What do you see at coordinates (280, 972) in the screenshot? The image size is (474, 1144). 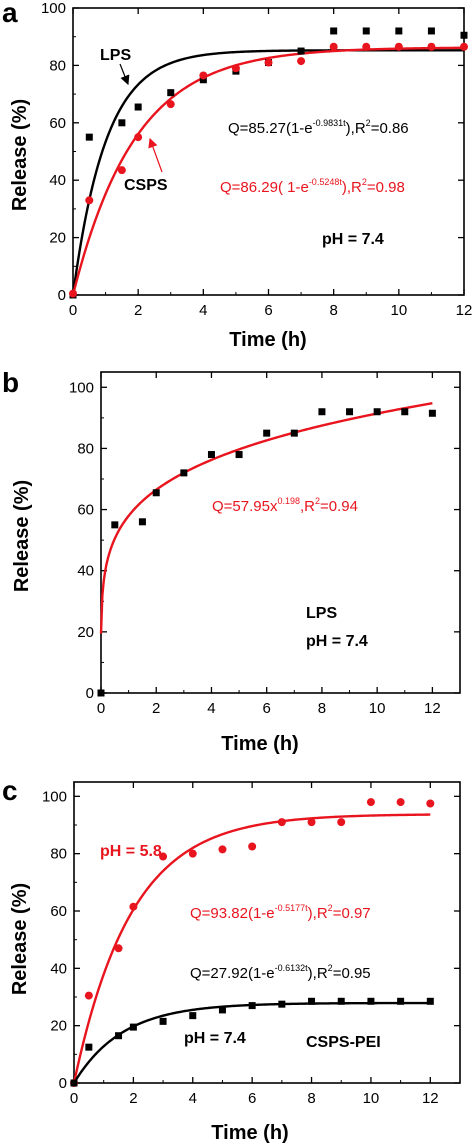 I see `ph-7-4-fit-equation: Q=27.92(1-e-0.6132t),R2=0.95` at bounding box center [280, 972].